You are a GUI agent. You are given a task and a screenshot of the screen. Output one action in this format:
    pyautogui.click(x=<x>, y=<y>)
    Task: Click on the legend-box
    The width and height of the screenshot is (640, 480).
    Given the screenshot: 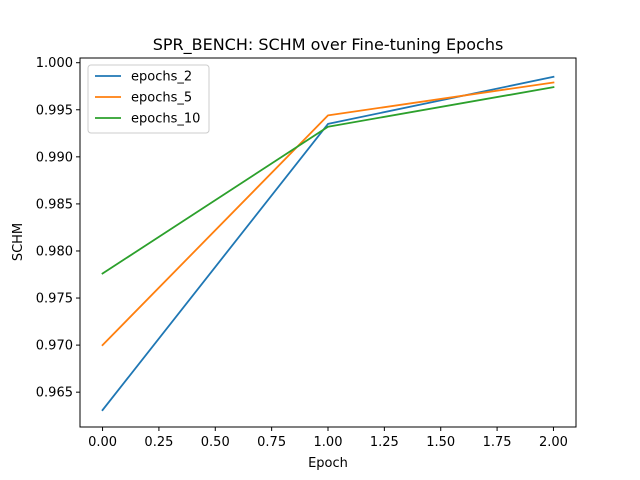 What is the action you would take?
    pyautogui.click(x=148, y=99)
    